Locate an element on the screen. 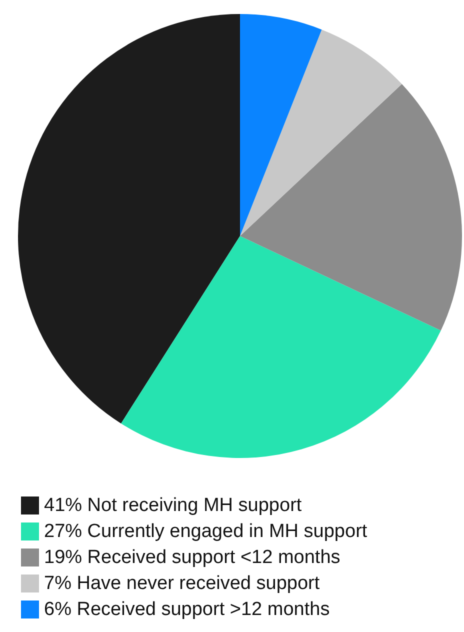 This screenshot has height=632, width=464. legend-label: 27% Currently engaged in MH support is located at coordinates (206, 531).